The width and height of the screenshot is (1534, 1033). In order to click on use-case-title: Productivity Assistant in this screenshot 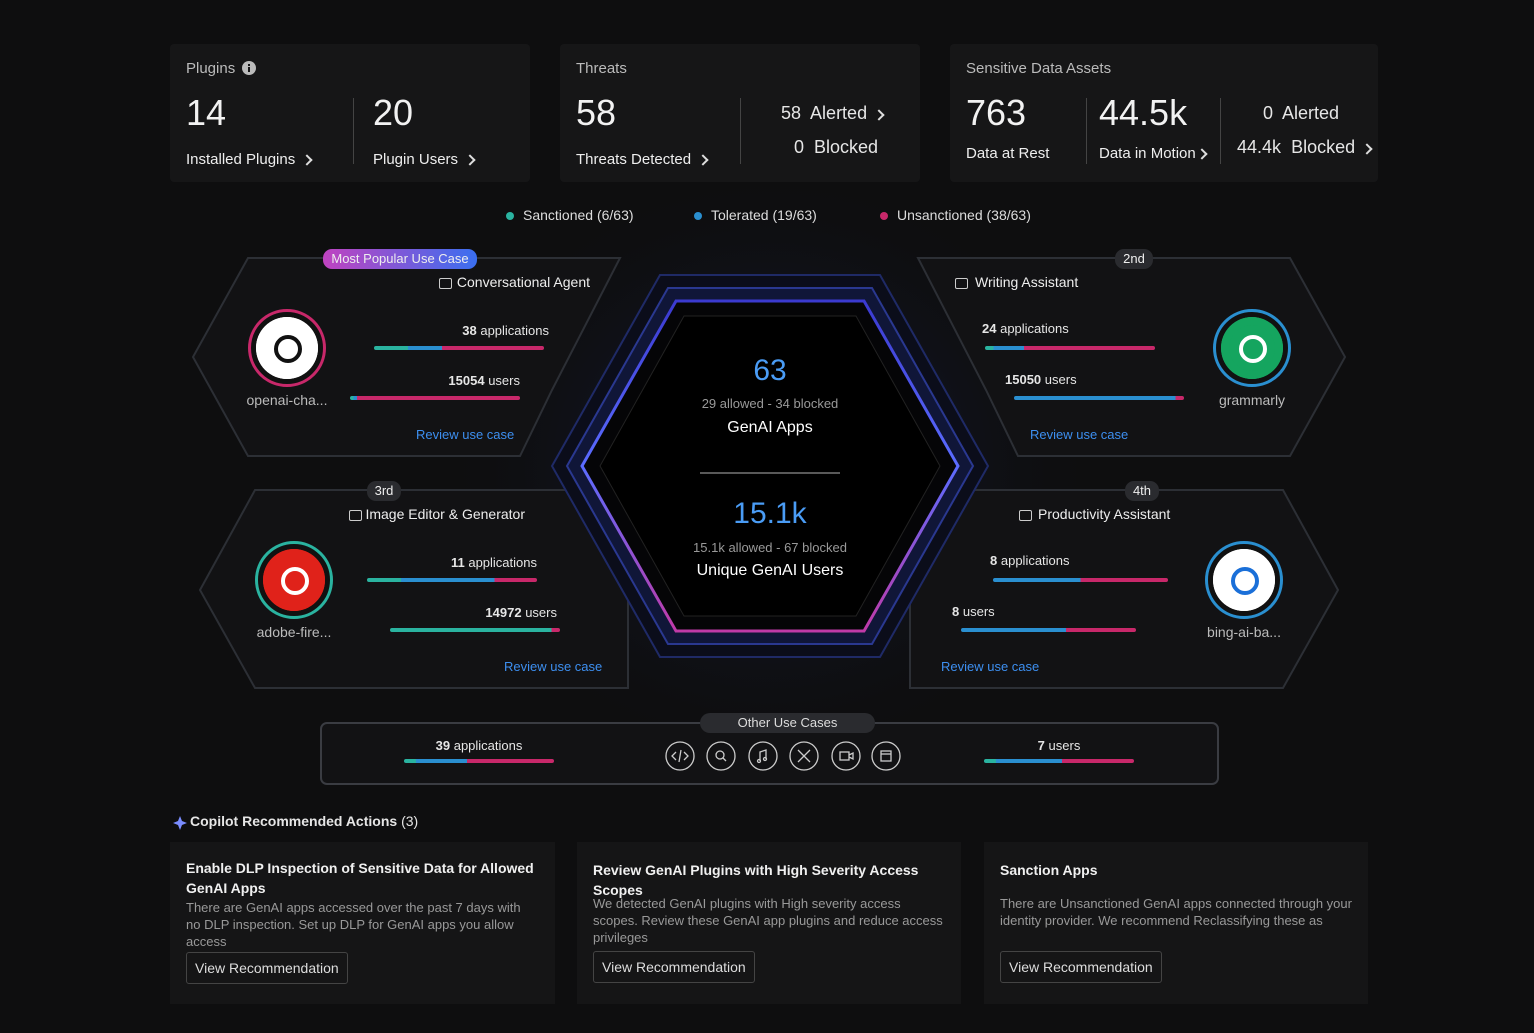, I will do `click(1104, 514)`.